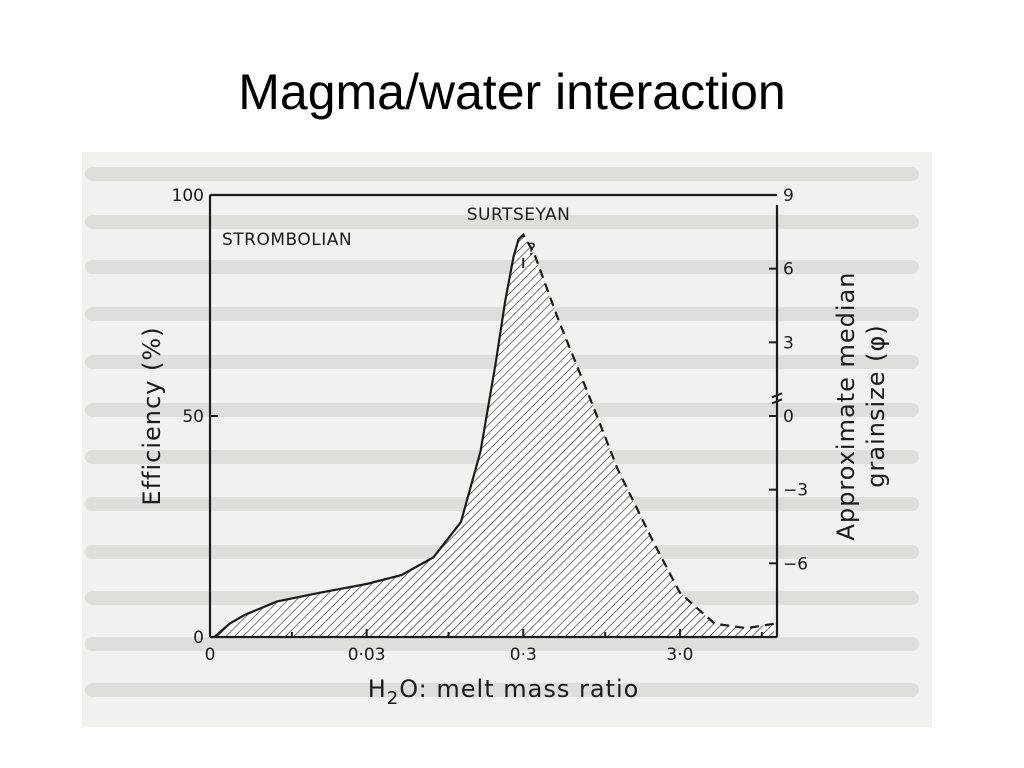 Image resolution: width=1024 pixels, height=768 pixels. Describe the element at coordinates (876, 405) in the screenshot. I see `y2-axis-title-line2: grainsize (φ)` at that location.